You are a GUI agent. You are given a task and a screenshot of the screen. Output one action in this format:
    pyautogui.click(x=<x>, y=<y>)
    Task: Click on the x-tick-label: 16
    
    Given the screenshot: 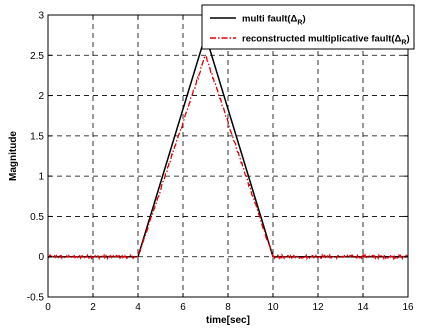 What is the action you would take?
    pyautogui.click(x=408, y=307)
    